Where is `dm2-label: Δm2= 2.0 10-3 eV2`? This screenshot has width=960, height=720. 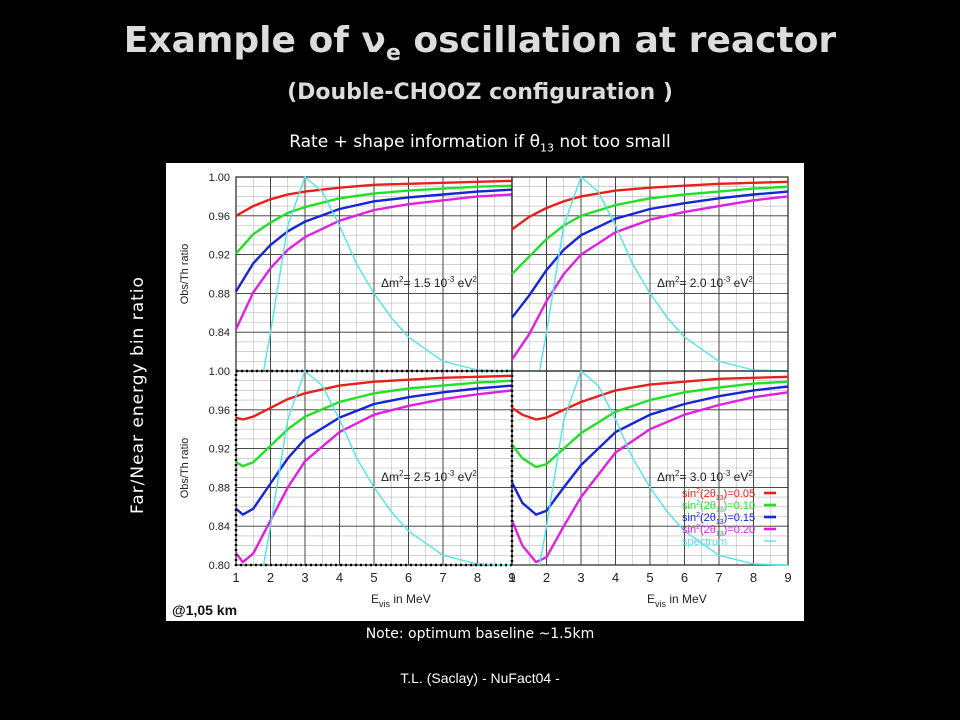
dm2-label: Δm2= 2.0 10-3 eV2 is located at coordinates (705, 282).